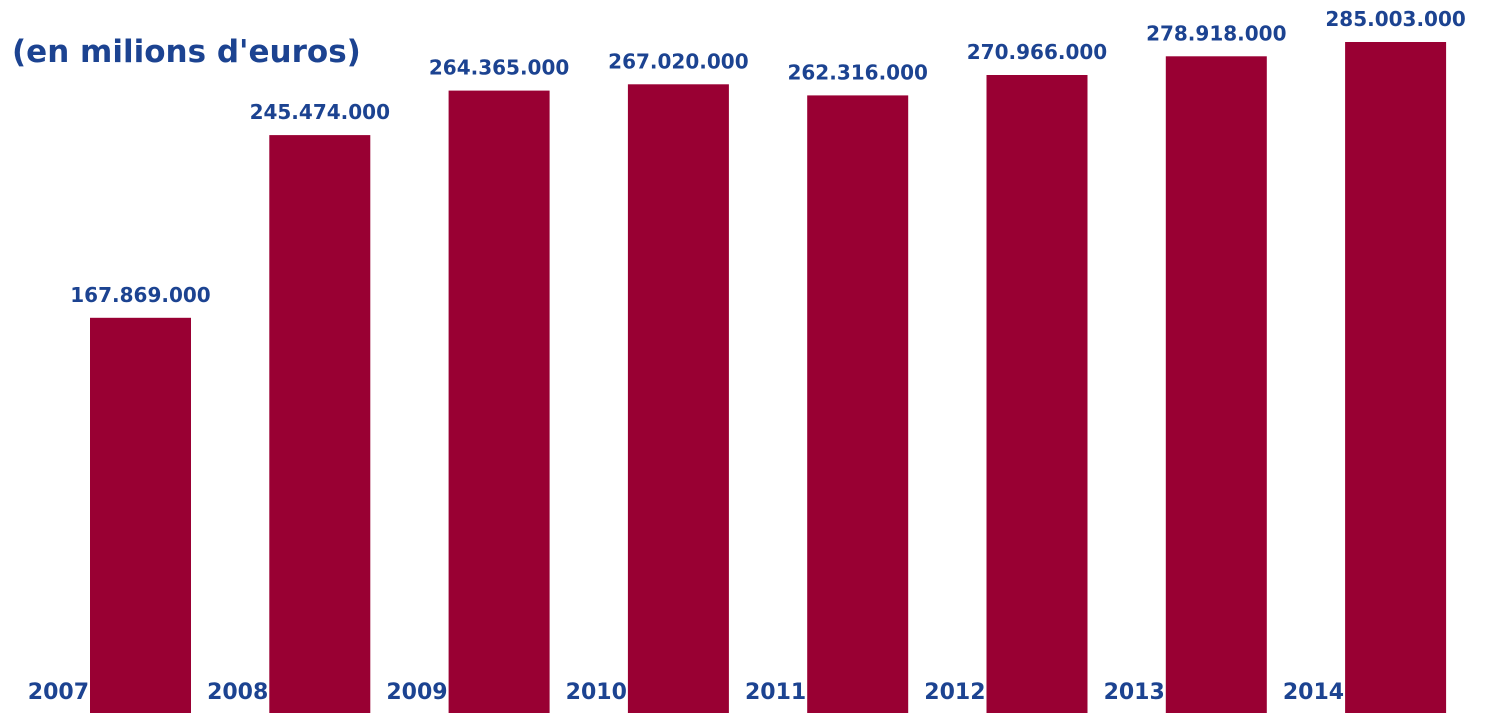  Describe the element at coordinates (140, 295) in the screenshot. I see `value-label-2007: 167.869.000` at that location.